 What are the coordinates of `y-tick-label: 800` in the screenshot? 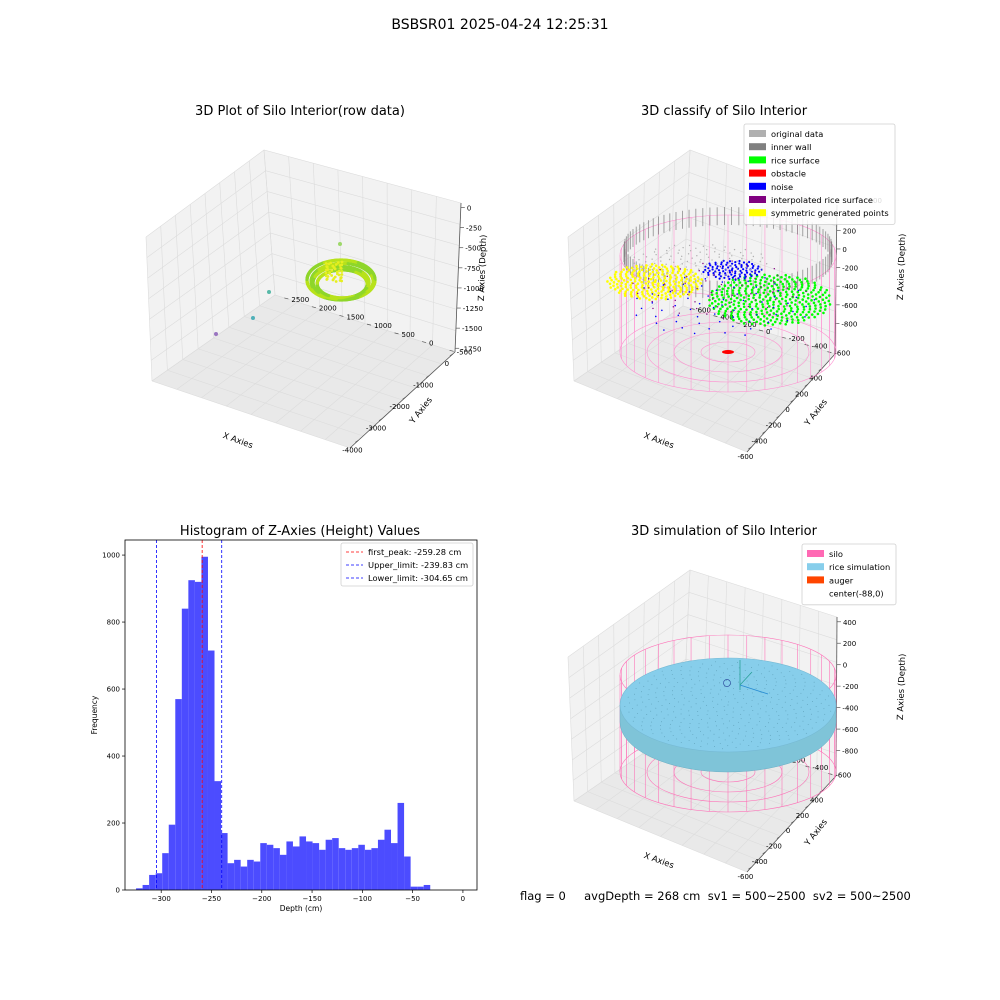 It's located at (113, 623).